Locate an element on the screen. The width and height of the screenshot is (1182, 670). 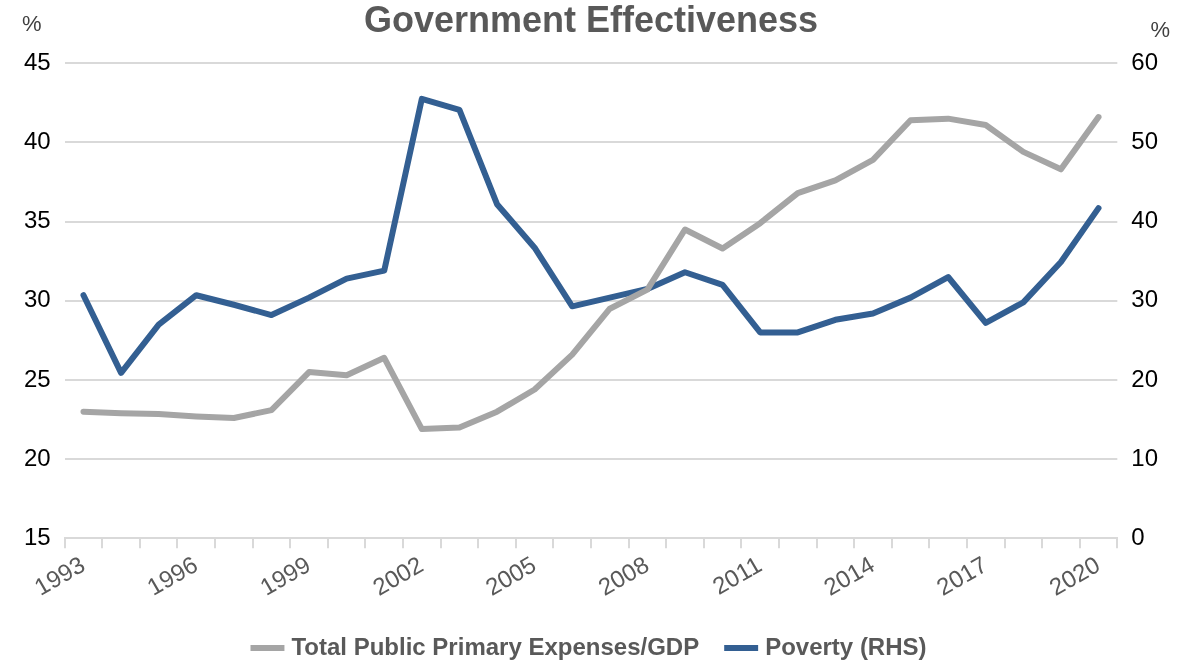
y-tick-label: 45 is located at coordinates (37, 61).